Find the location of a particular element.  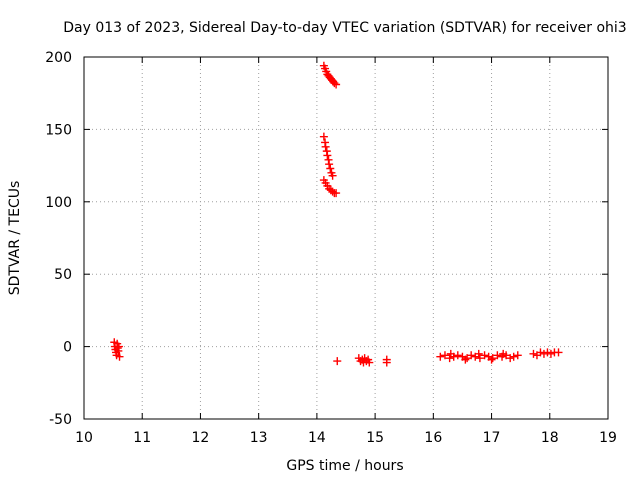

x-tick-label: 19 is located at coordinates (608, 438).